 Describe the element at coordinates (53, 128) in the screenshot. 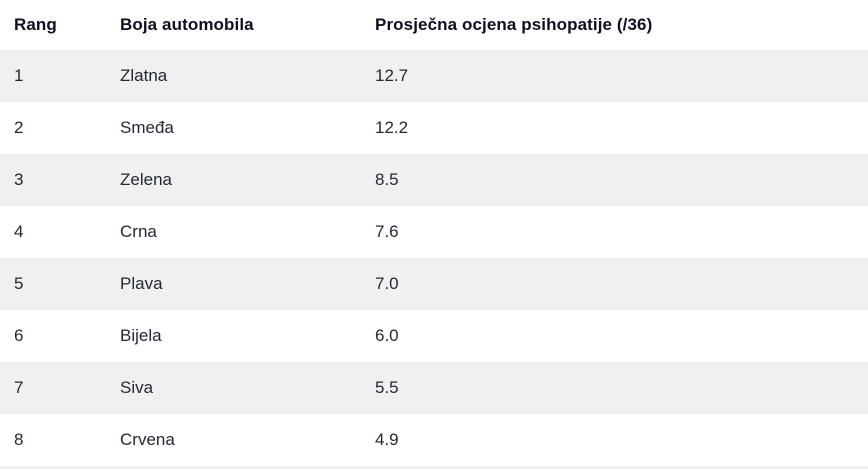

I see `cell-rank: 2` at that location.